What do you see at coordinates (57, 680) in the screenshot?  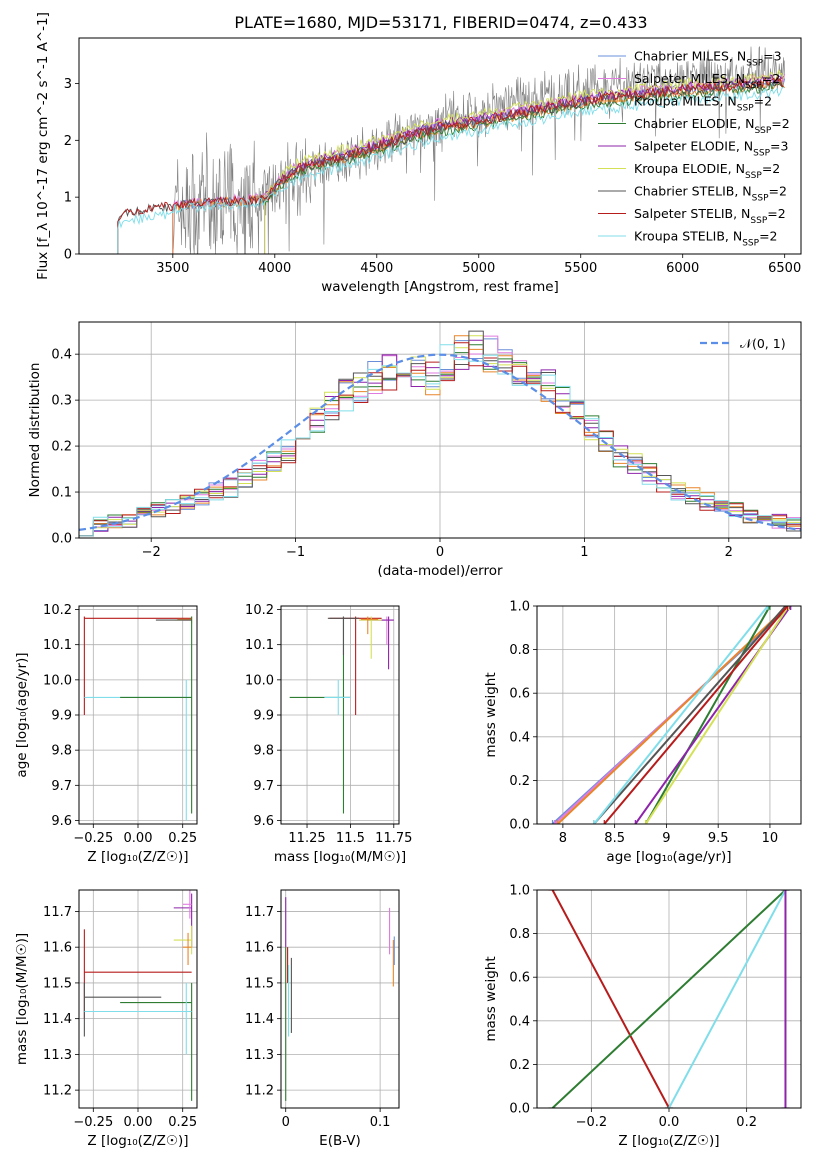 I see `y-tick-label: 10.0` at bounding box center [57, 680].